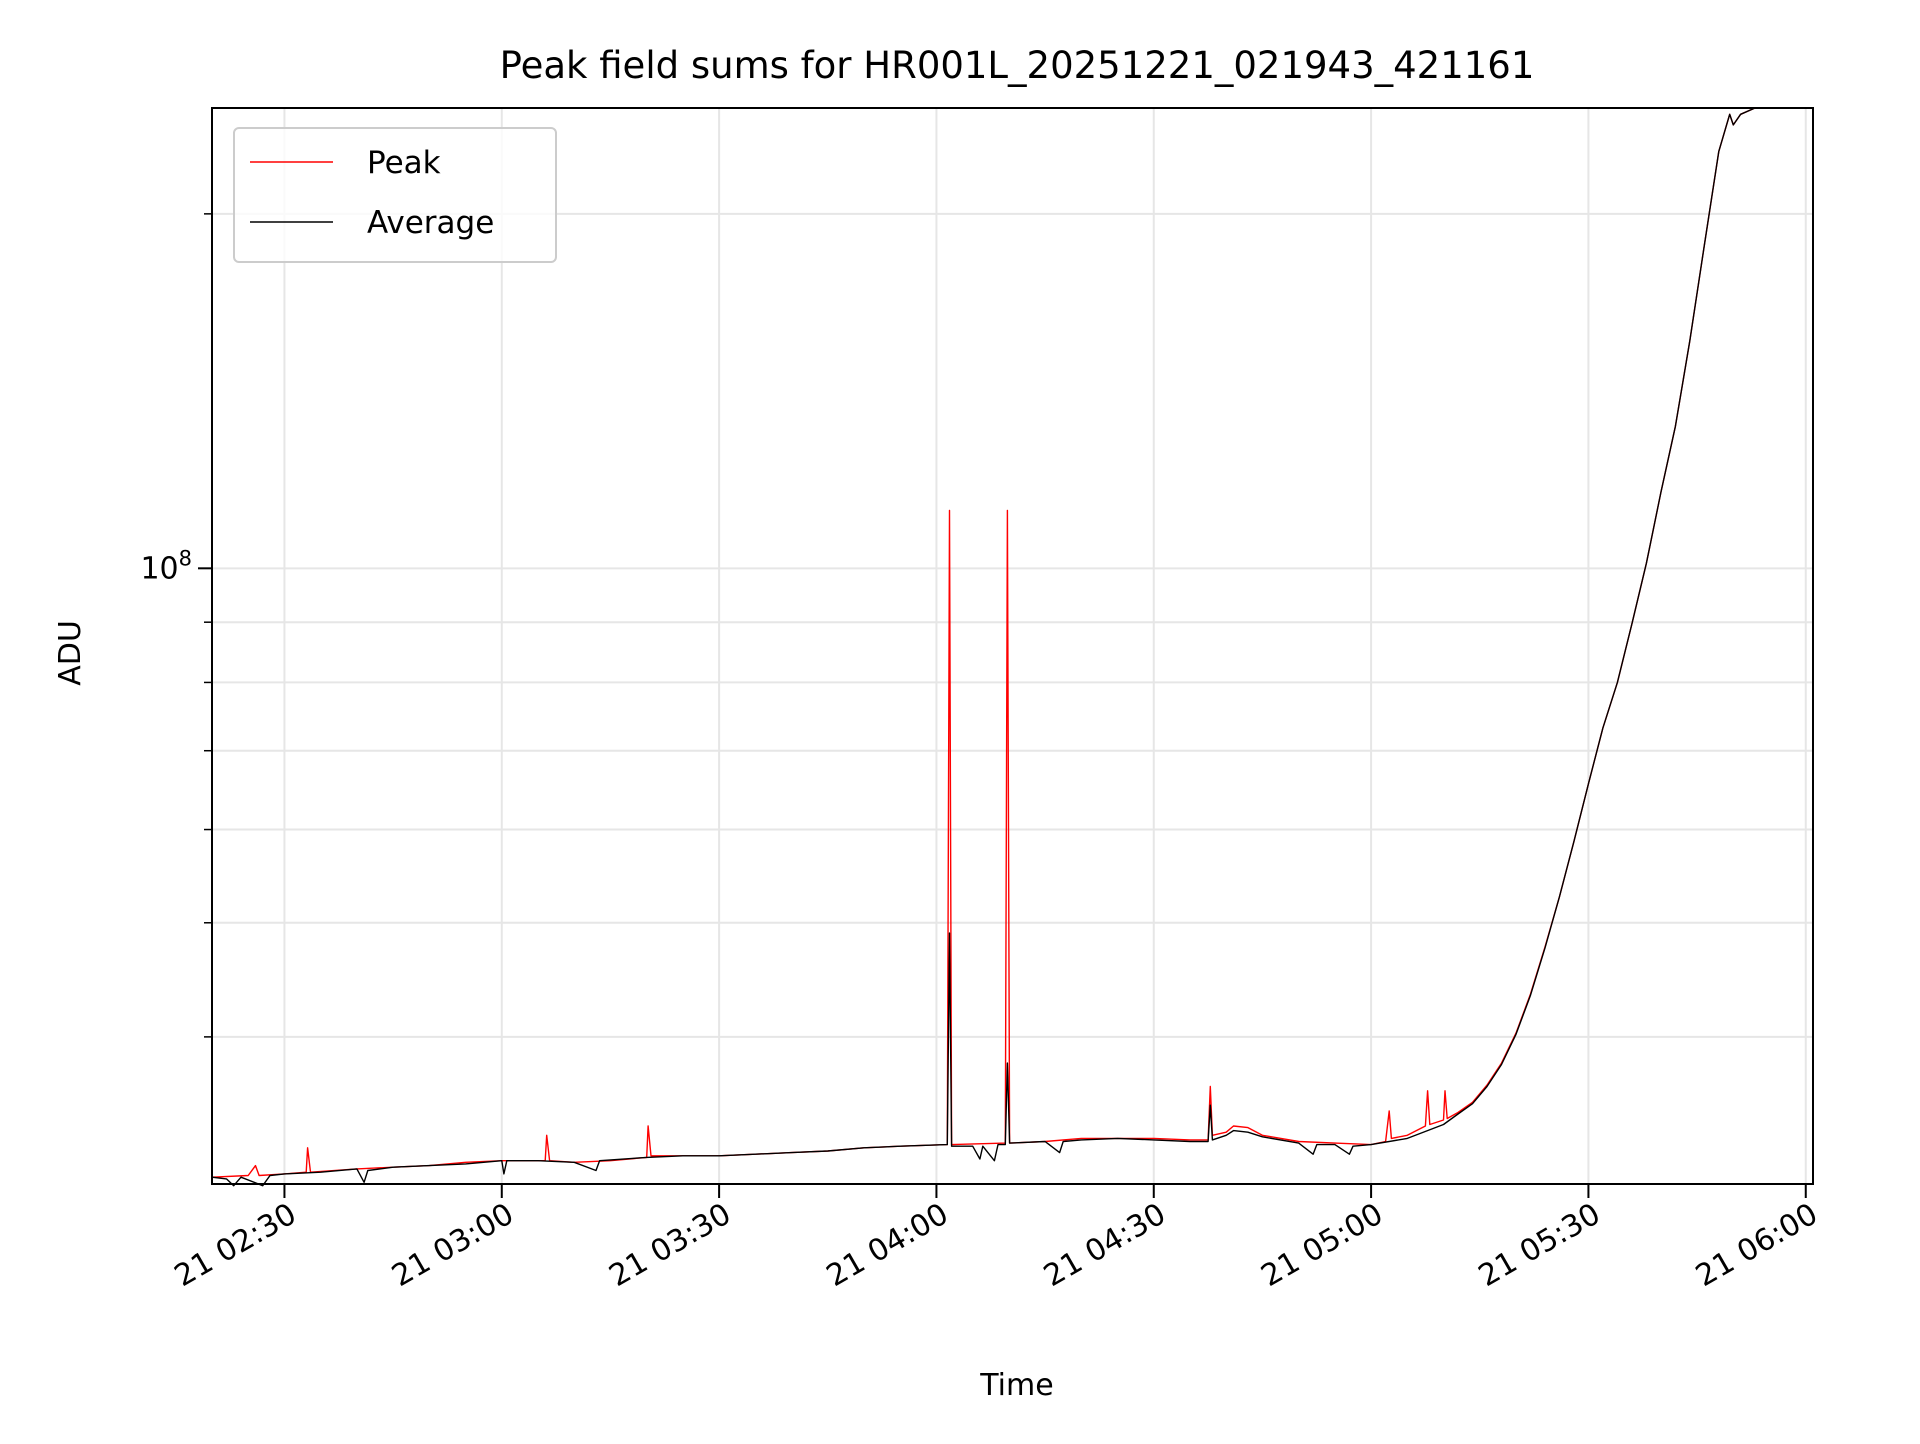 The image size is (1920, 1444). What do you see at coordinates (1016, 1385) in the screenshot?
I see `x-axis-label: Time` at bounding box center [1016, 1385].